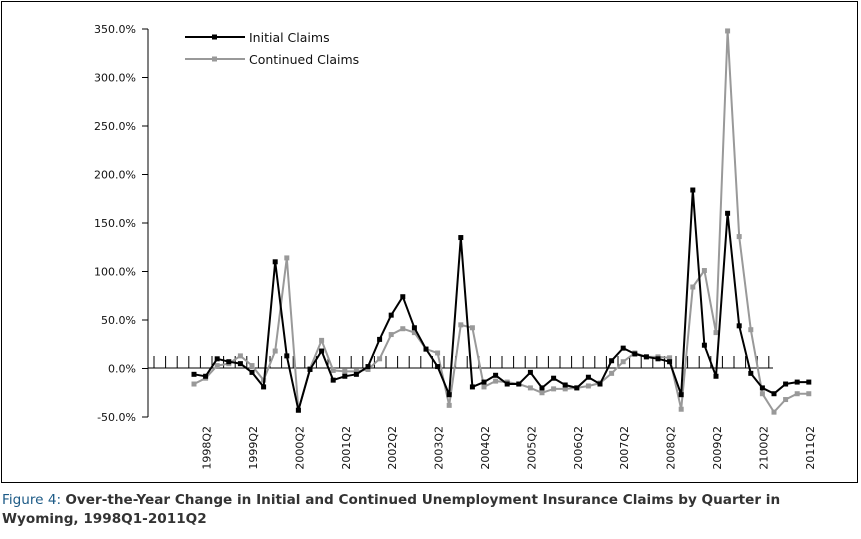  What do you see at coordinates (115, 78) in the screenshot?
I see `y-tick-label: 300.0%` at bounding box center [115, 78].